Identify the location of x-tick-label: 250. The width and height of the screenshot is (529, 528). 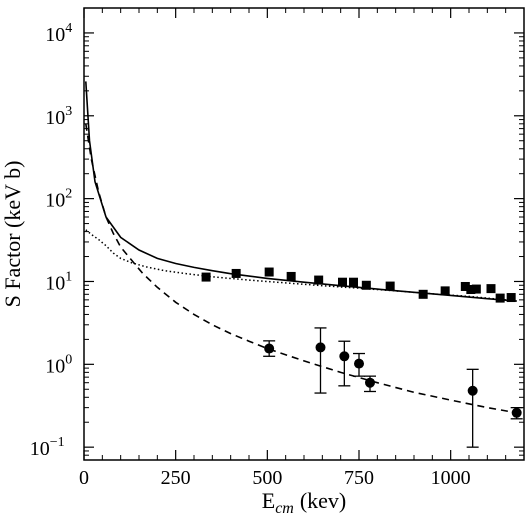
(176, 478).